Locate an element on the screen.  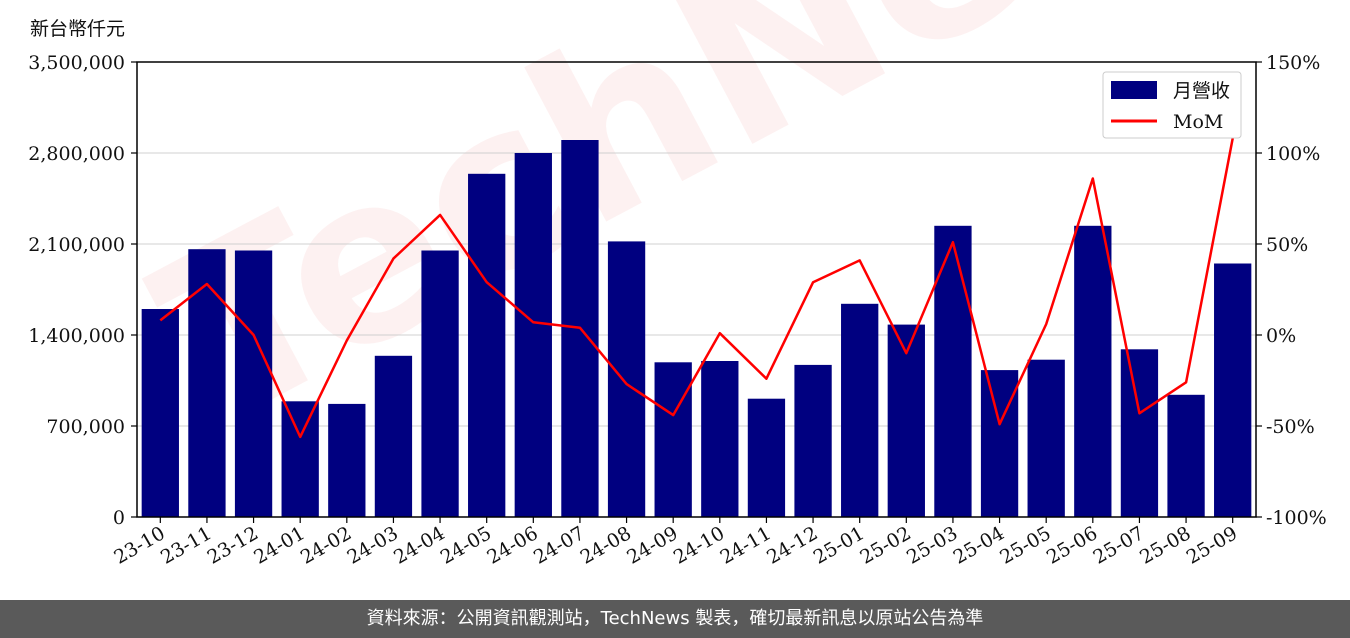
y-right-tick-label: 150% is located at coordinates (1293, 63).